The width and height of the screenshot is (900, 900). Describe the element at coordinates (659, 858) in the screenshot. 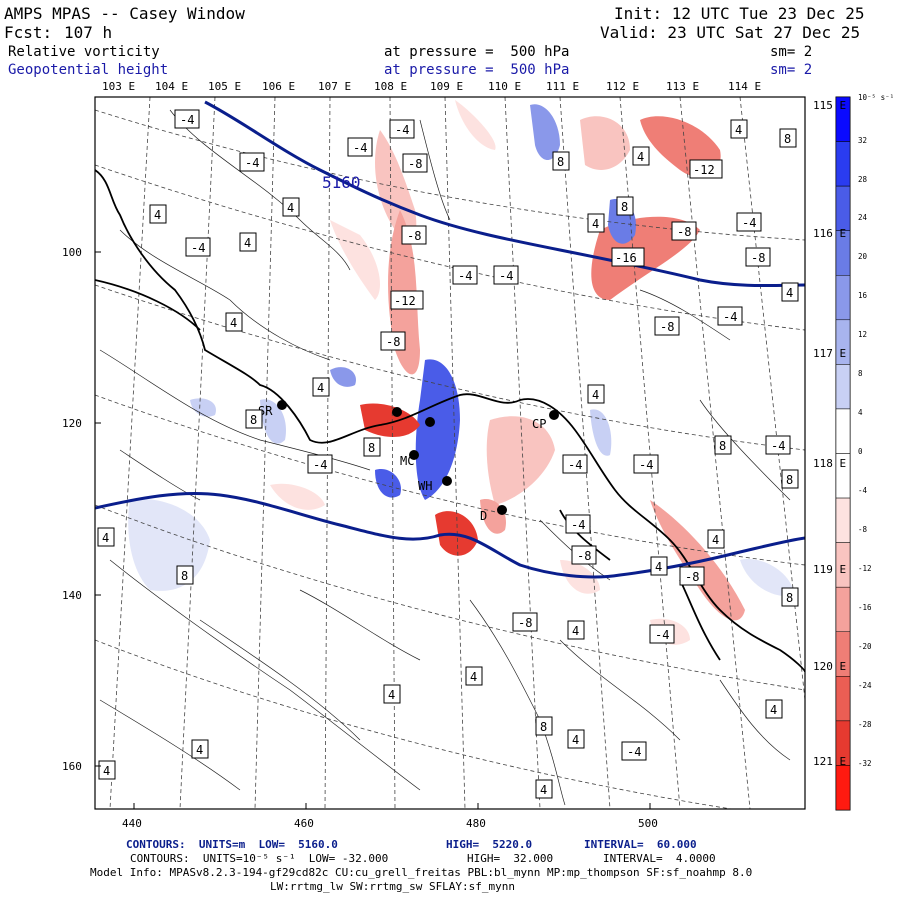

I see `vorticity-contour-interval: INTERVAL= 4.0000` at that location.